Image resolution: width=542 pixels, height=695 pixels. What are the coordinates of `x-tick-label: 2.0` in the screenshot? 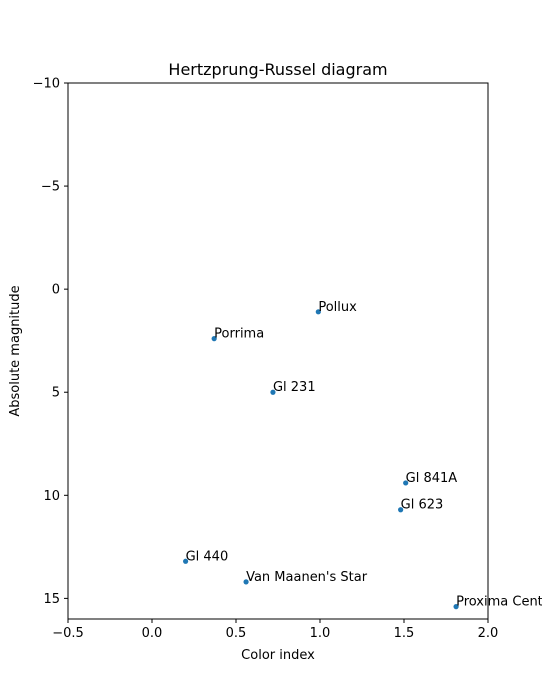 It's located at (488, 633).